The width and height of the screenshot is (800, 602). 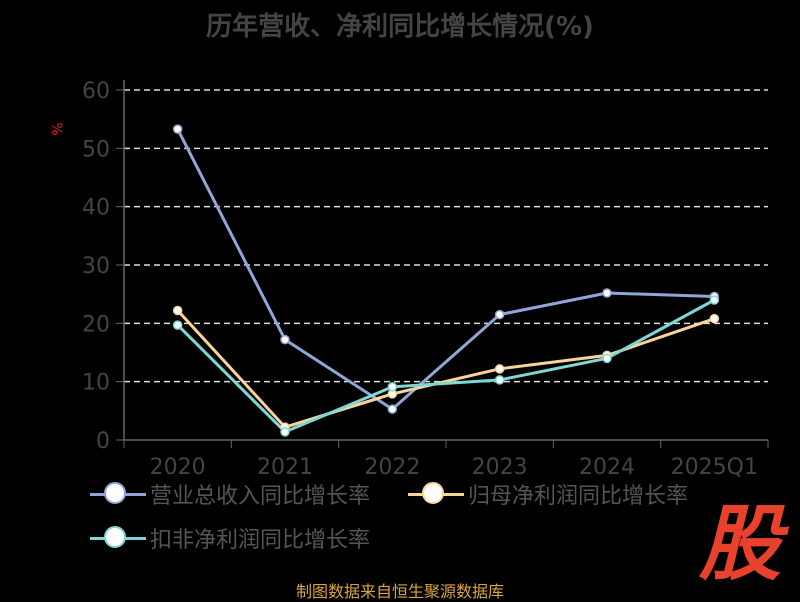 What do you see at coordinates (285, 467) in the screenshot?
I see `x-tick-label: 2021` at bounding box center [285, 467].